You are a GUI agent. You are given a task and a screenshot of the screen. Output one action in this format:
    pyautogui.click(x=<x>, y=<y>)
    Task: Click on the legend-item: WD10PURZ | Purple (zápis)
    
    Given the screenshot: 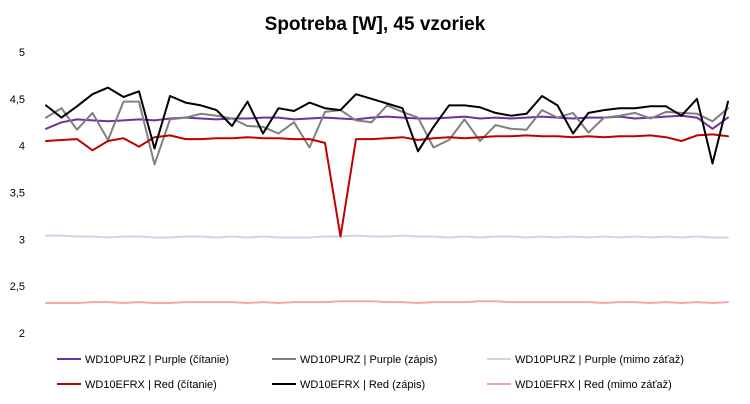 What is the action you would take?
    pyautogui.click(x=354, y=360)
    